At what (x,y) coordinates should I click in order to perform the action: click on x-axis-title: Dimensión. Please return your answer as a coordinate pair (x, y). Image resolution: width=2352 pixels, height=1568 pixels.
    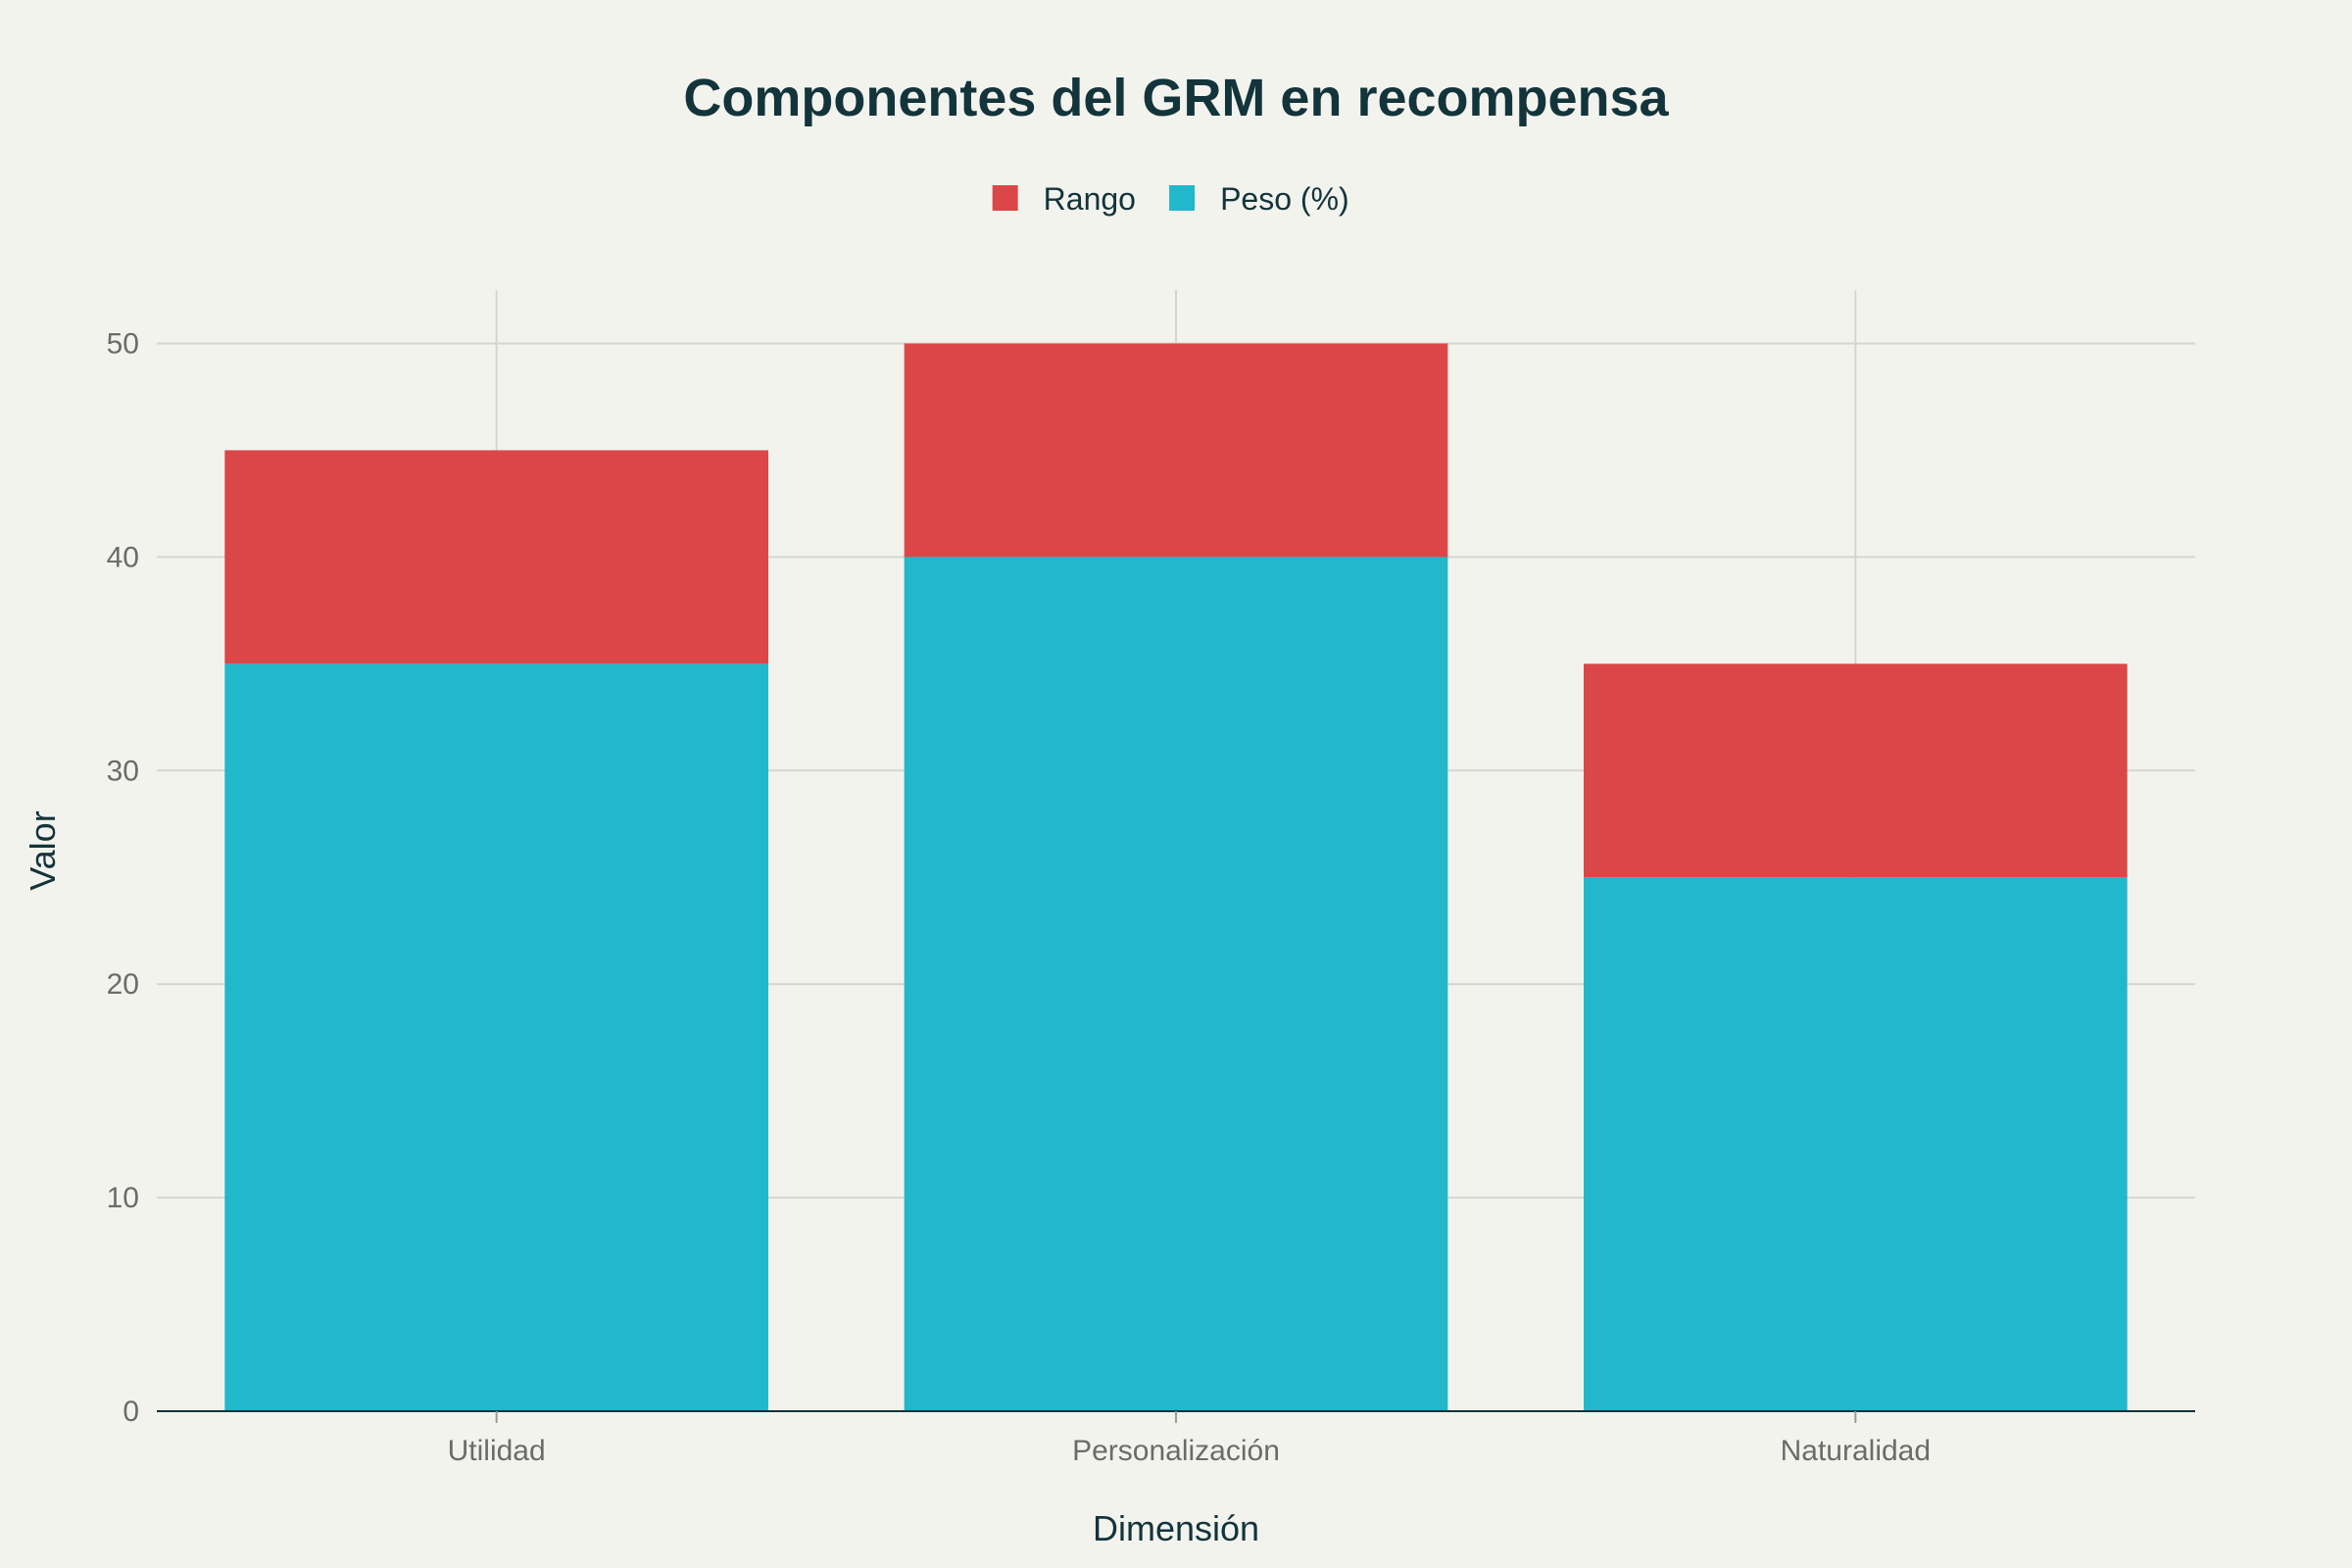
    Looking at the image, I should click on (1176, 1528).